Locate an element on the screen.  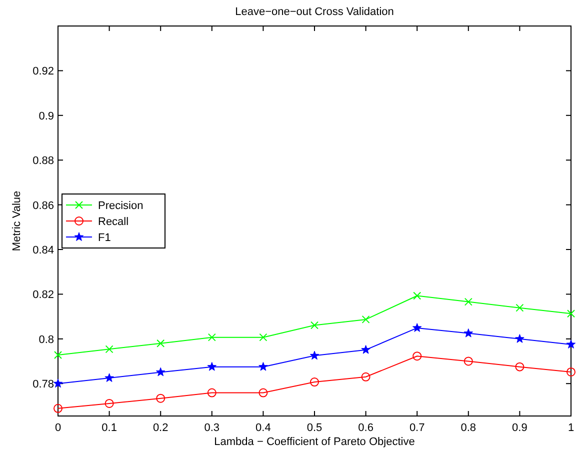
y-tick-label: 0.86 is located at coordinates (43, 206).